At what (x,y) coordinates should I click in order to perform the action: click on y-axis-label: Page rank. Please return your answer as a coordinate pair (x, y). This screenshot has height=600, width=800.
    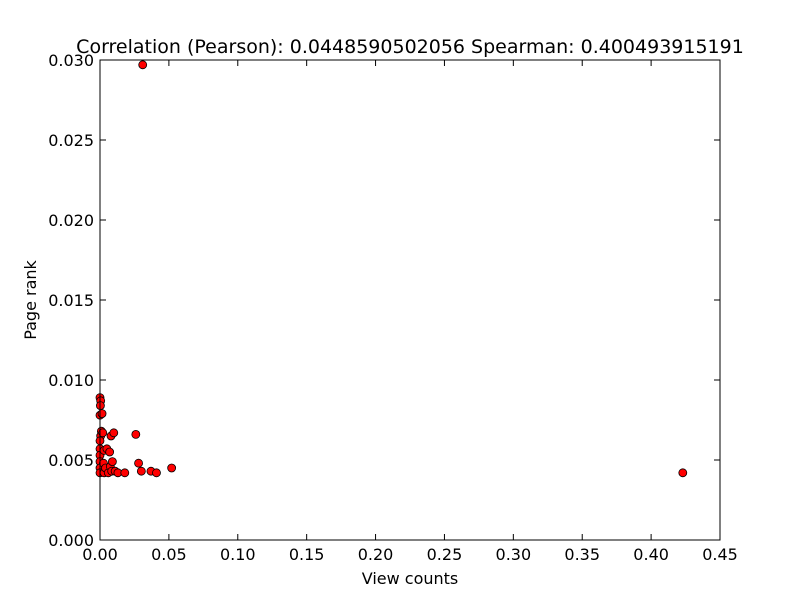
    Looking at the image, I should click on (30, 299).